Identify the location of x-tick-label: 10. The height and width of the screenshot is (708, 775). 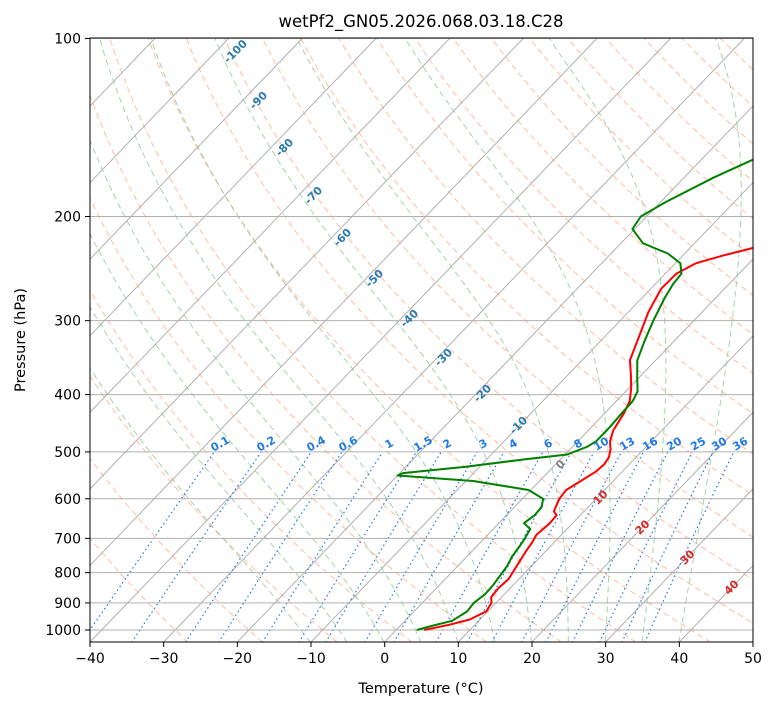
(458, 659).